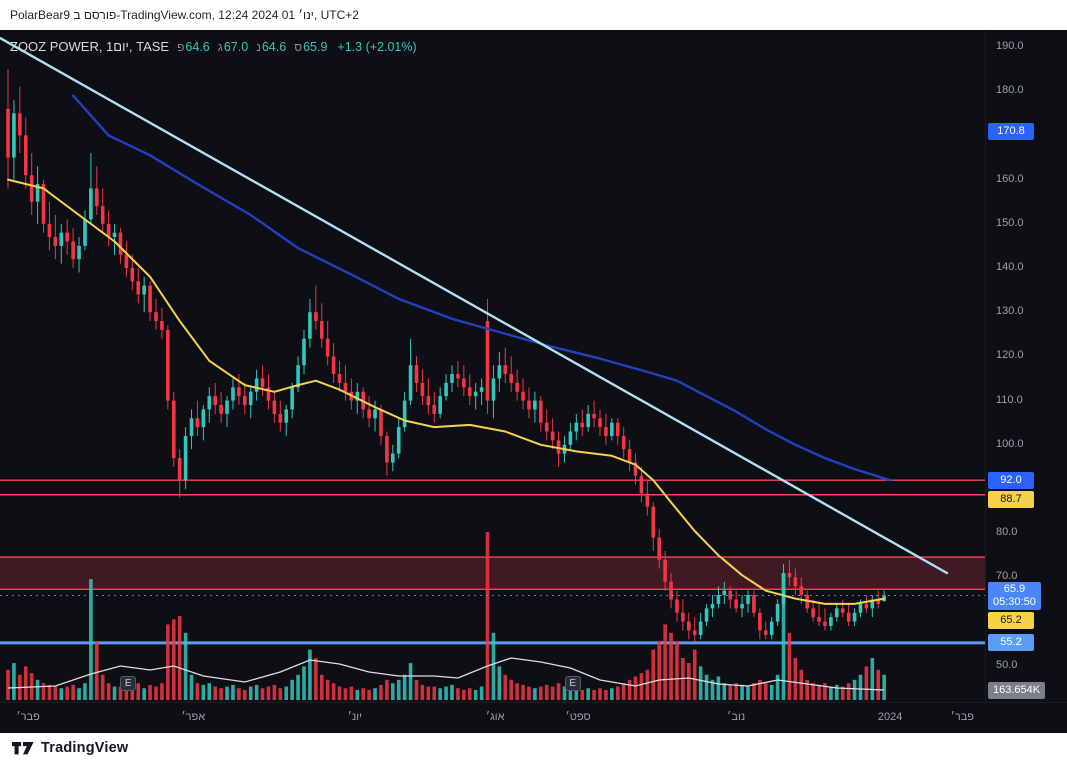  I want to click on price-tick-160: 160.0, so click(1010, 178).